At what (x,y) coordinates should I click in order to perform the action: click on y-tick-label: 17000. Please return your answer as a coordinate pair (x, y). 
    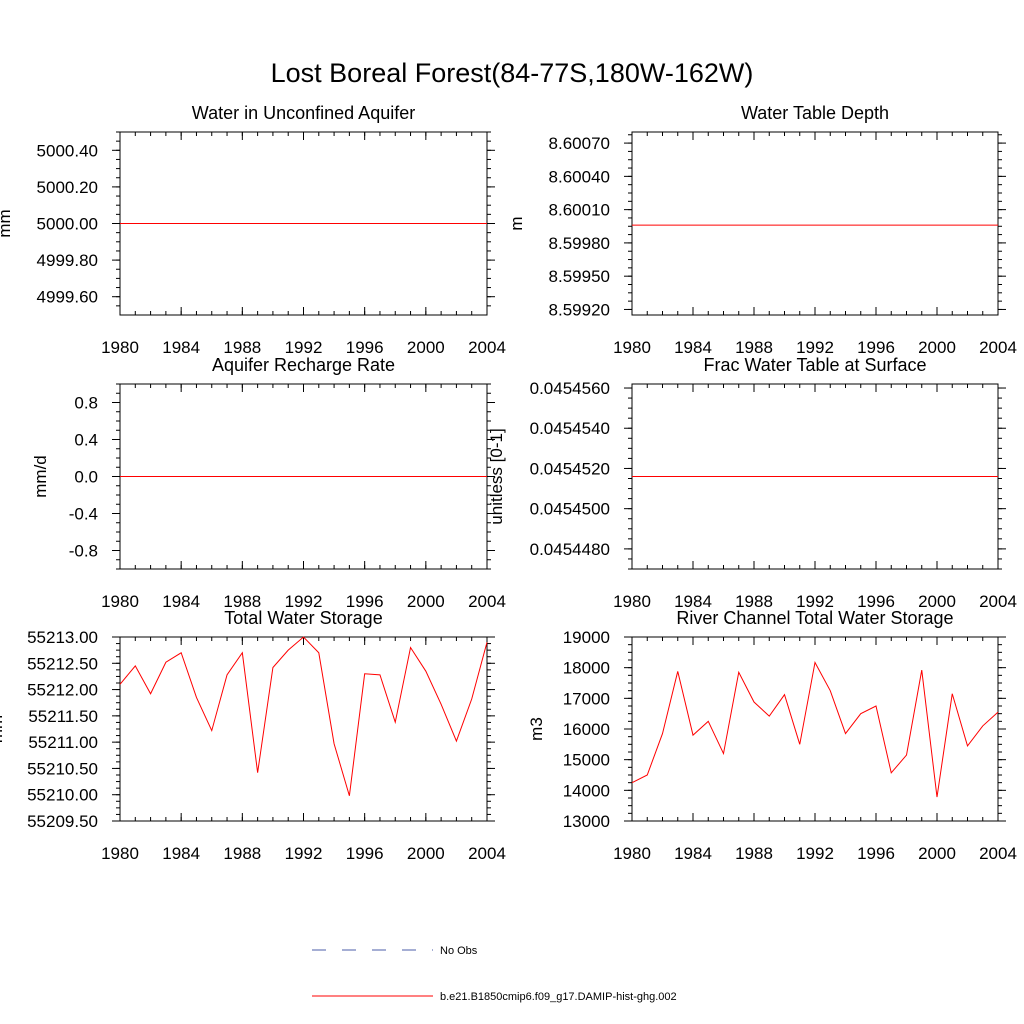
    Looking at the image, I should click on (586, 698).